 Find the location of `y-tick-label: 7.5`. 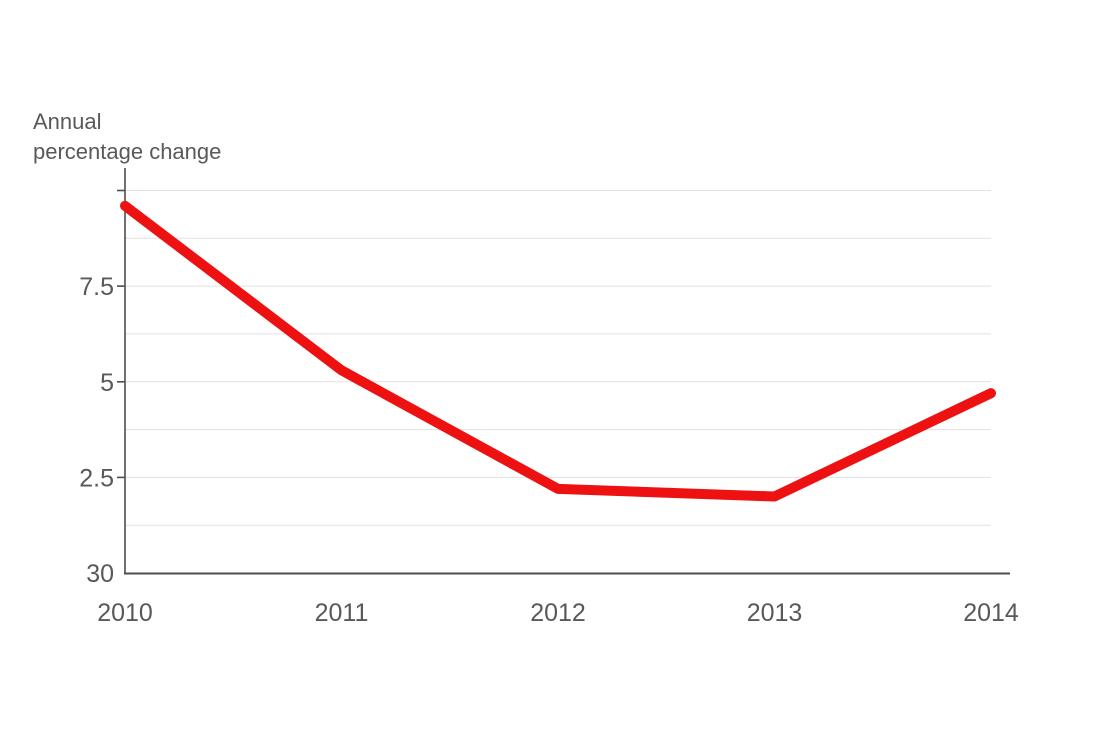

y-tick-label: 7.5 is located at coordinates (96, 287).